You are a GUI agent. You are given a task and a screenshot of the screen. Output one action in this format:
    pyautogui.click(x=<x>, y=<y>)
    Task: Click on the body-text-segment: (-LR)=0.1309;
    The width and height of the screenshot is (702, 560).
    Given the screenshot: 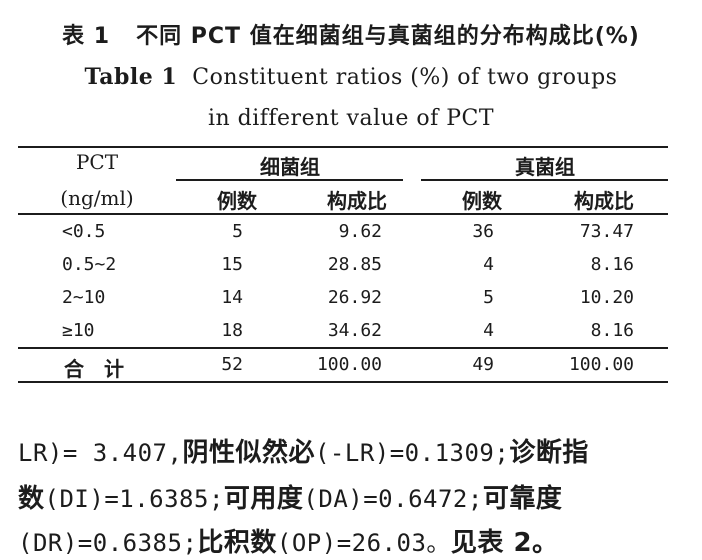 What is the action you would take?
    pyautogui.click(x=412, y=453)
    